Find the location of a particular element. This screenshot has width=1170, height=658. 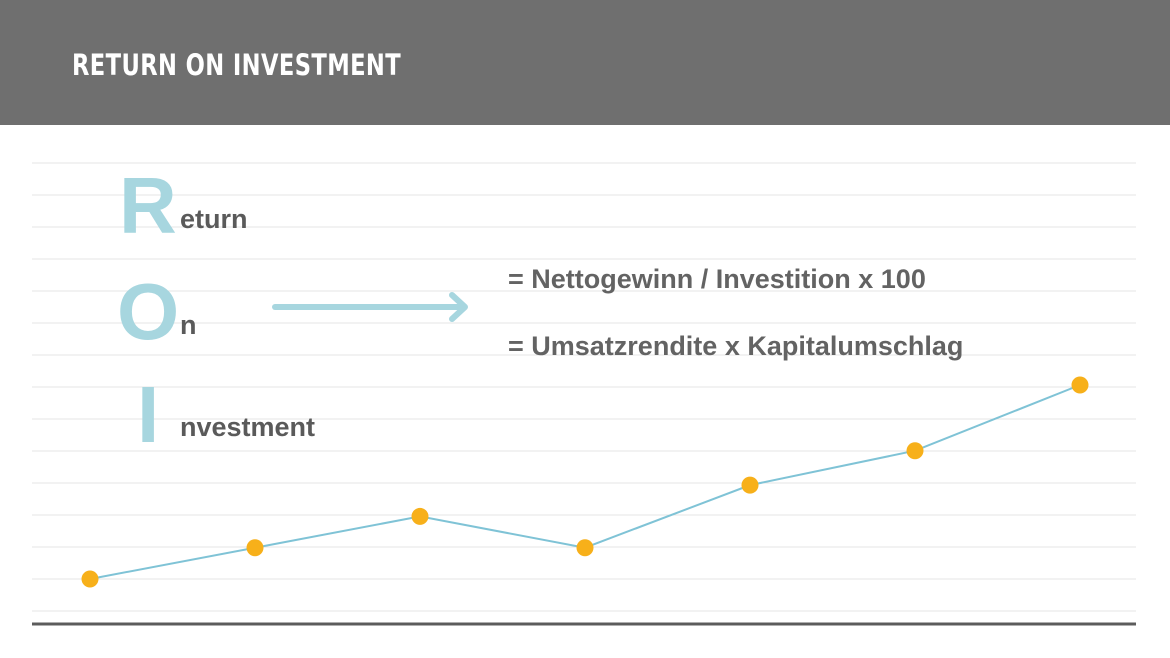

acronym-letter-i: I is located at coordinates (148, 414).